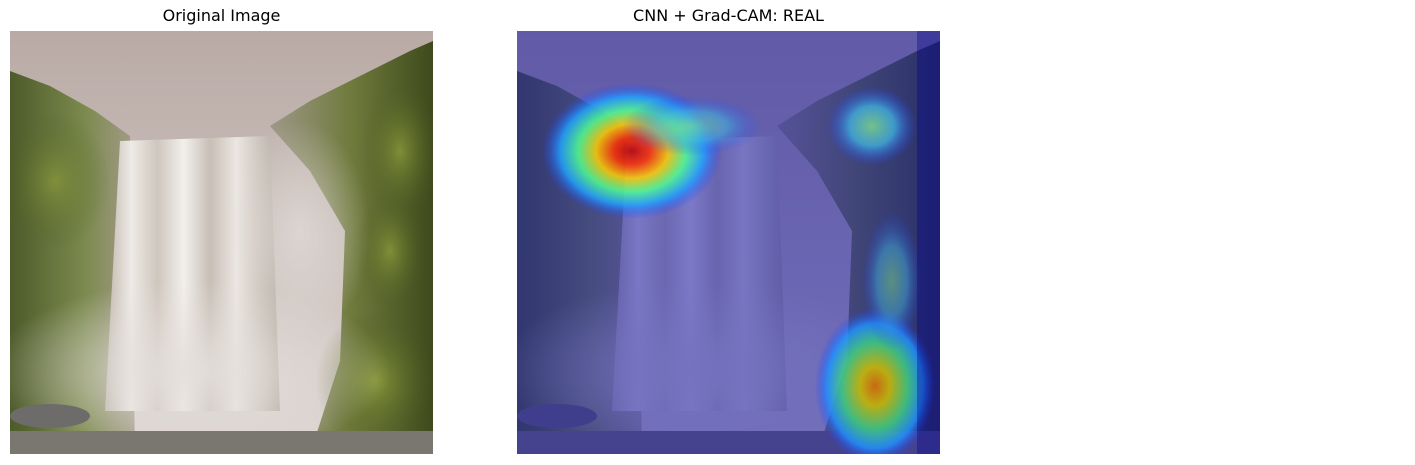 The image size is (1415, 465). I want to click on heatmap-hotspot-upper-left, so click(652, 151).